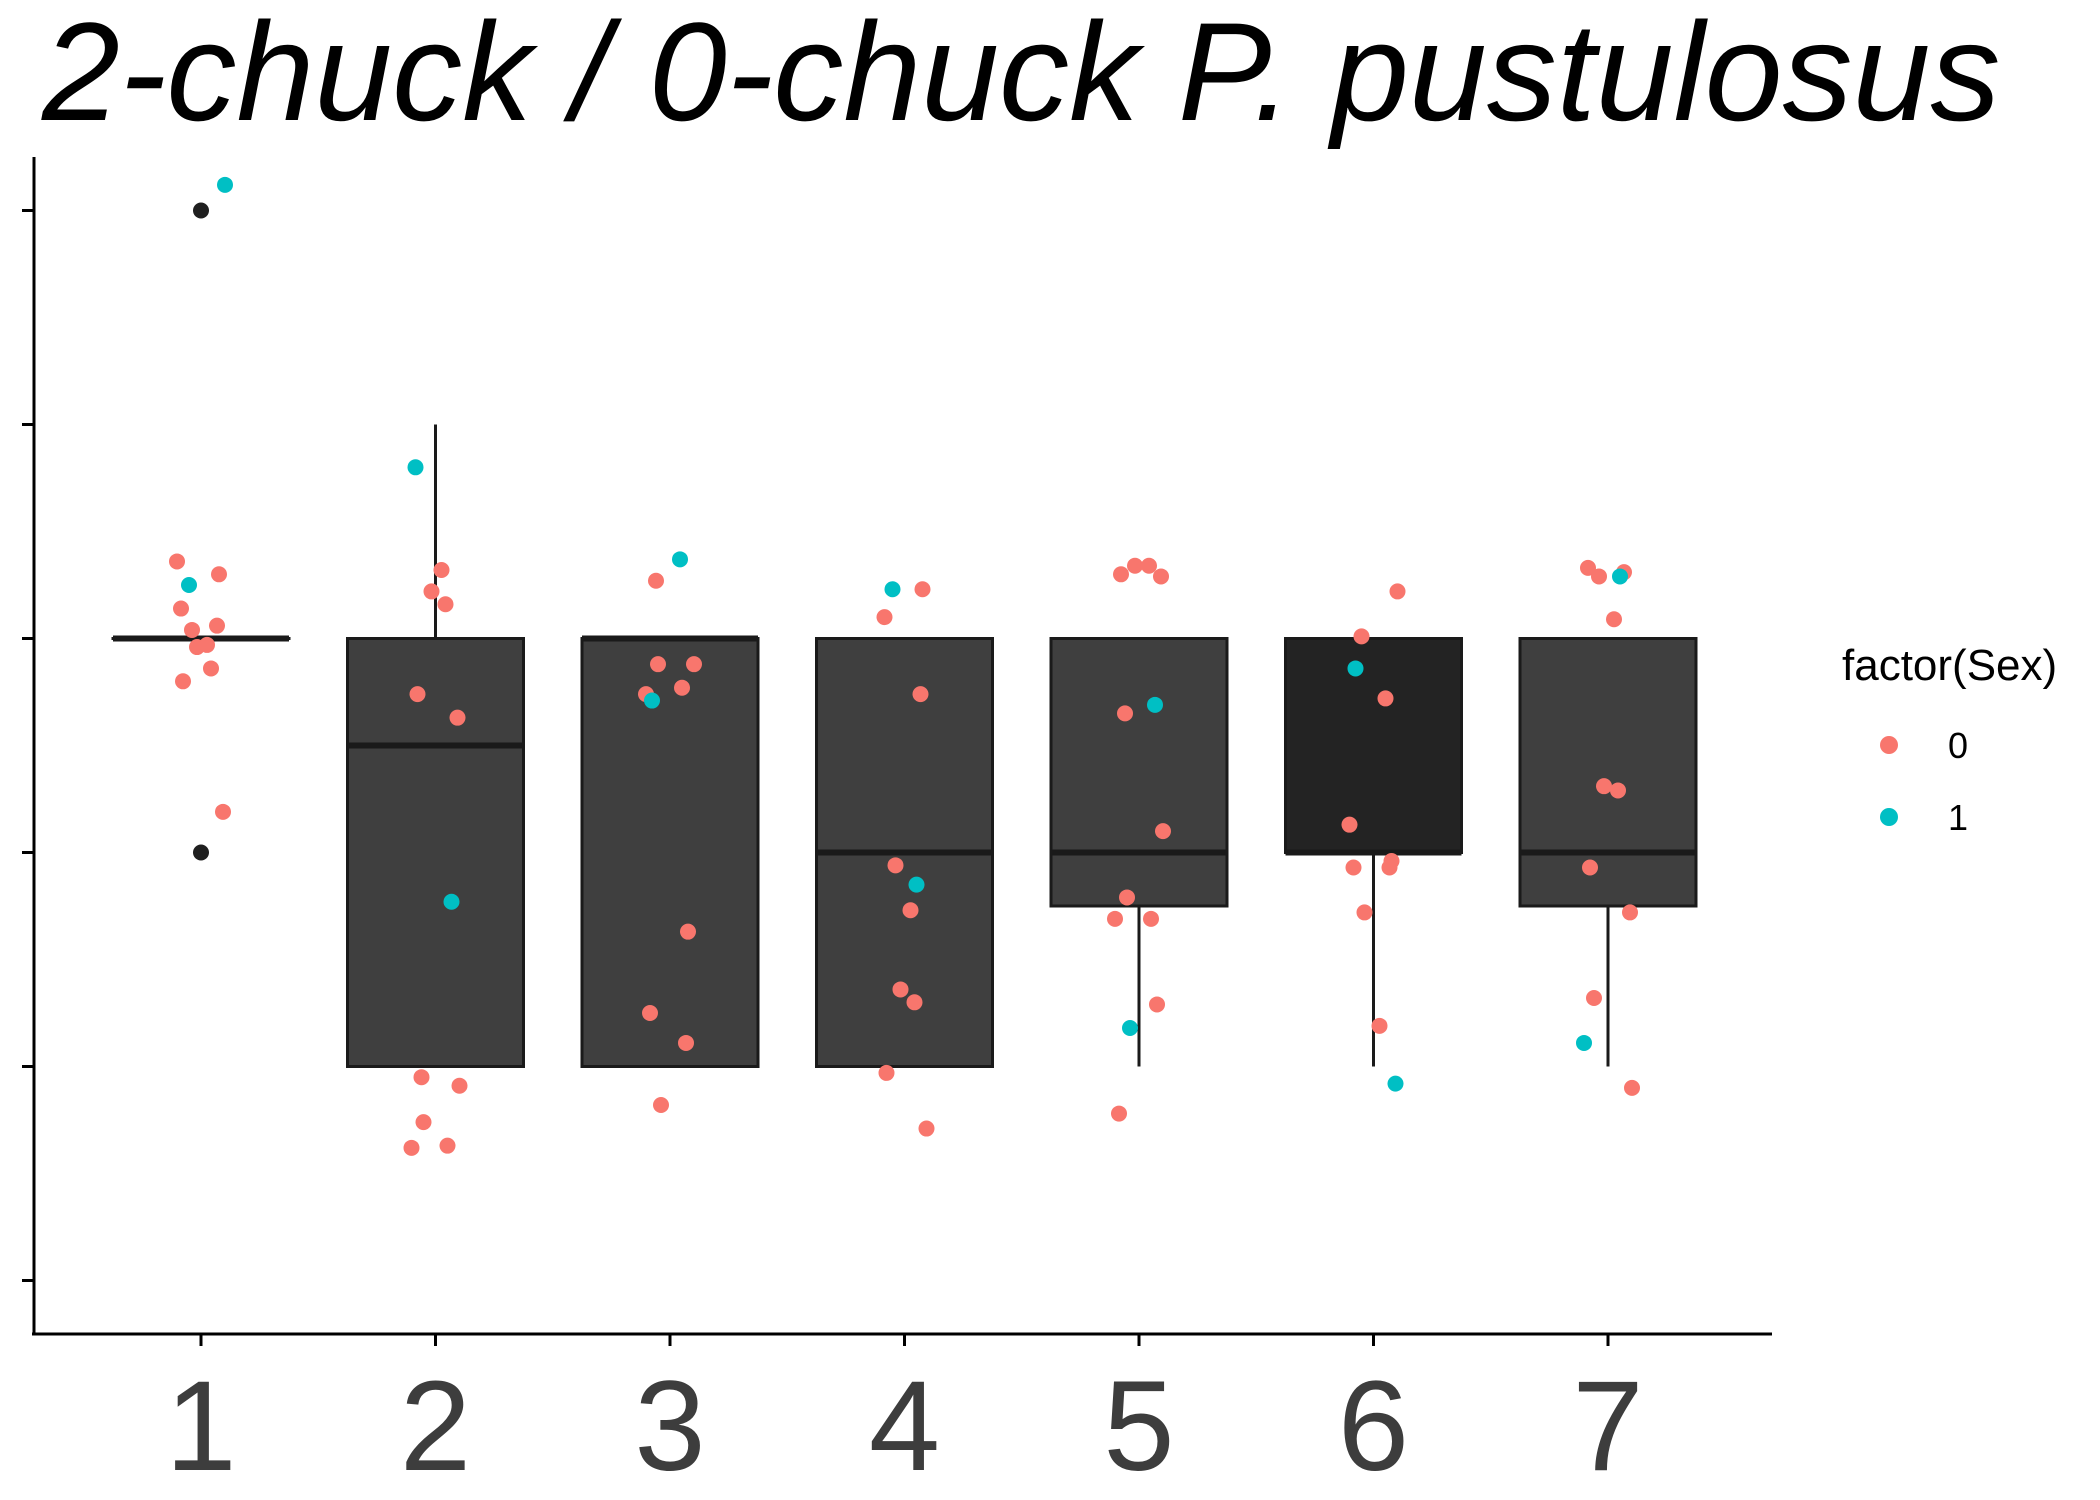  I want to click on outliers, so click(201, 531).